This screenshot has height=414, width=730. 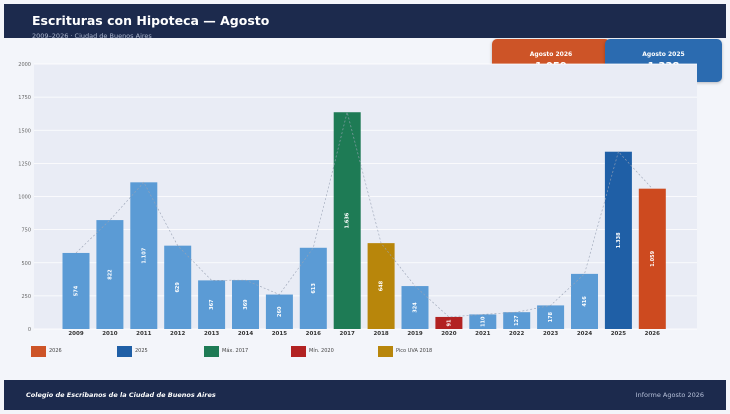 I want to click on x-tick-label: 2014, so click(x=245, y=334).